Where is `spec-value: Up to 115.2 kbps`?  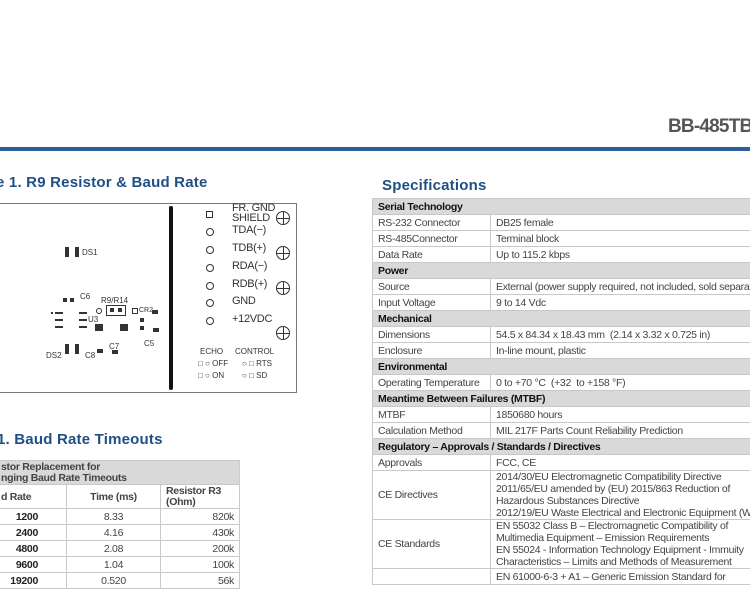
spec-value: Up to 115.2 kbps is located at coordinates (620, 254).